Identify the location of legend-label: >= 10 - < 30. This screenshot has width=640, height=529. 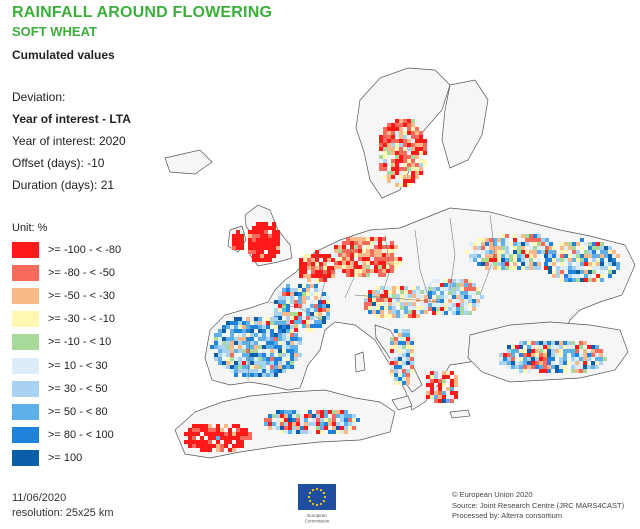
(78, 365).